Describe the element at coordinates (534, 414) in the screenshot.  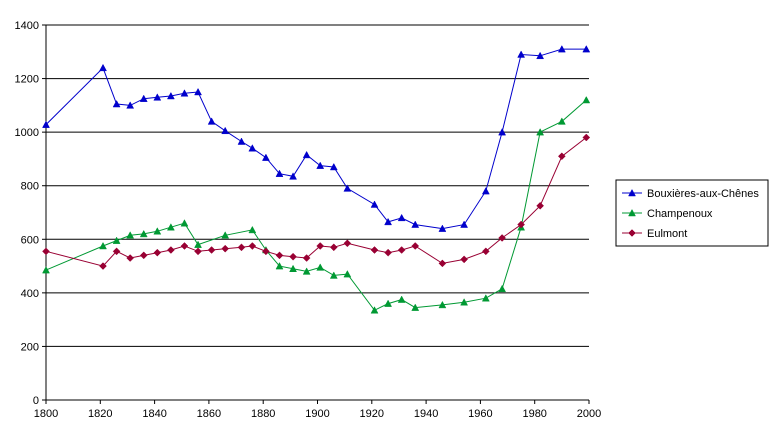
I see `x-tick-label: 1980` at that location.